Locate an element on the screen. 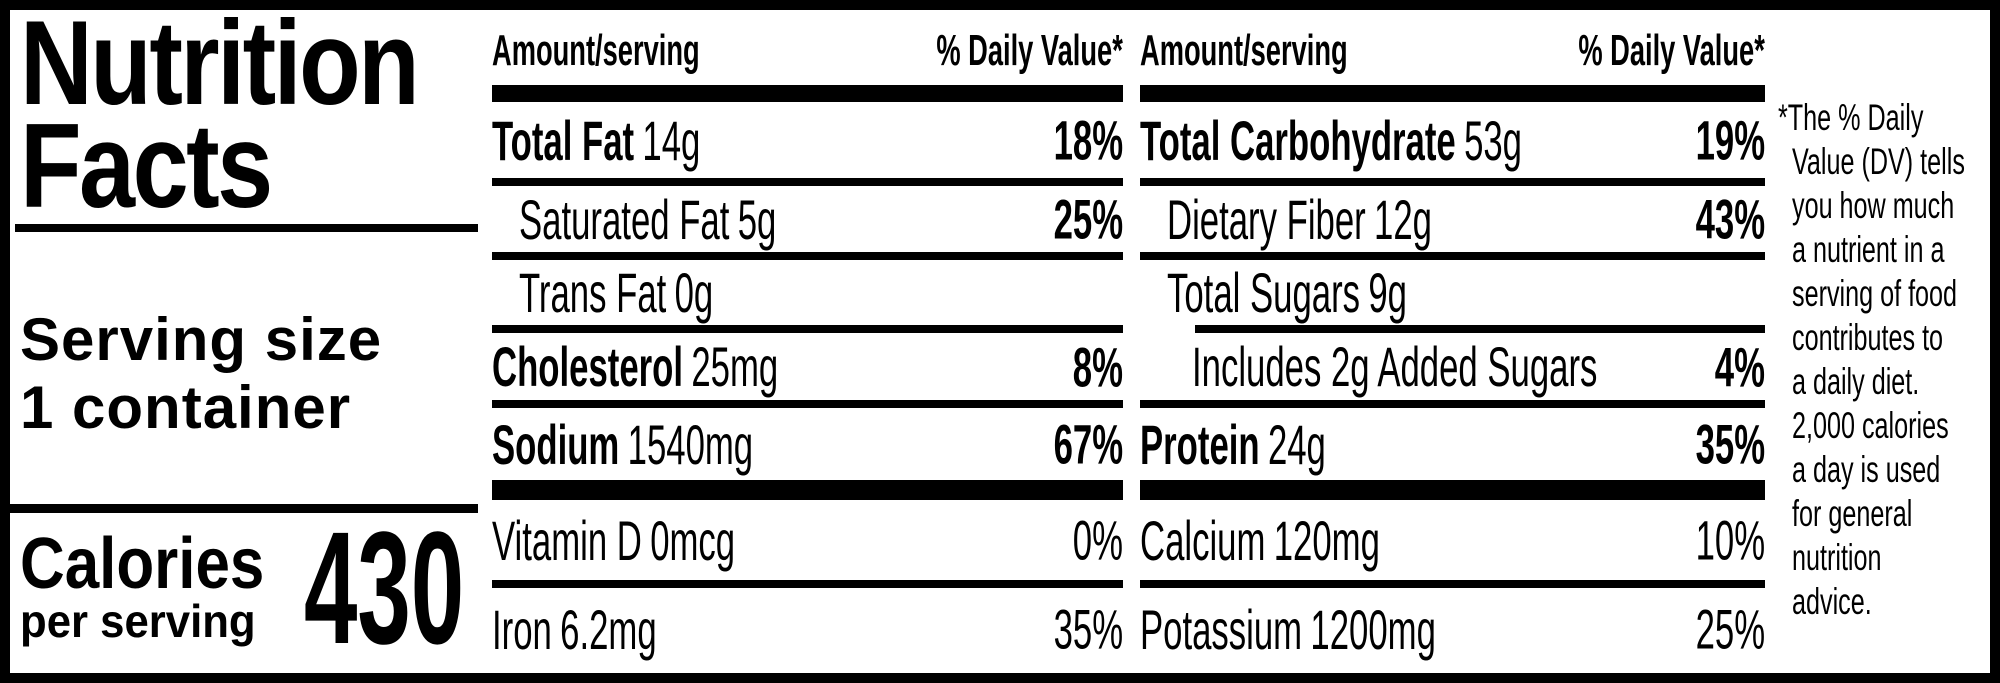 The width and height of the screenshot is (2000, 683). nutrient-row-sodium: Sodium 1540mg 67% is located at coordinates (807, 444).